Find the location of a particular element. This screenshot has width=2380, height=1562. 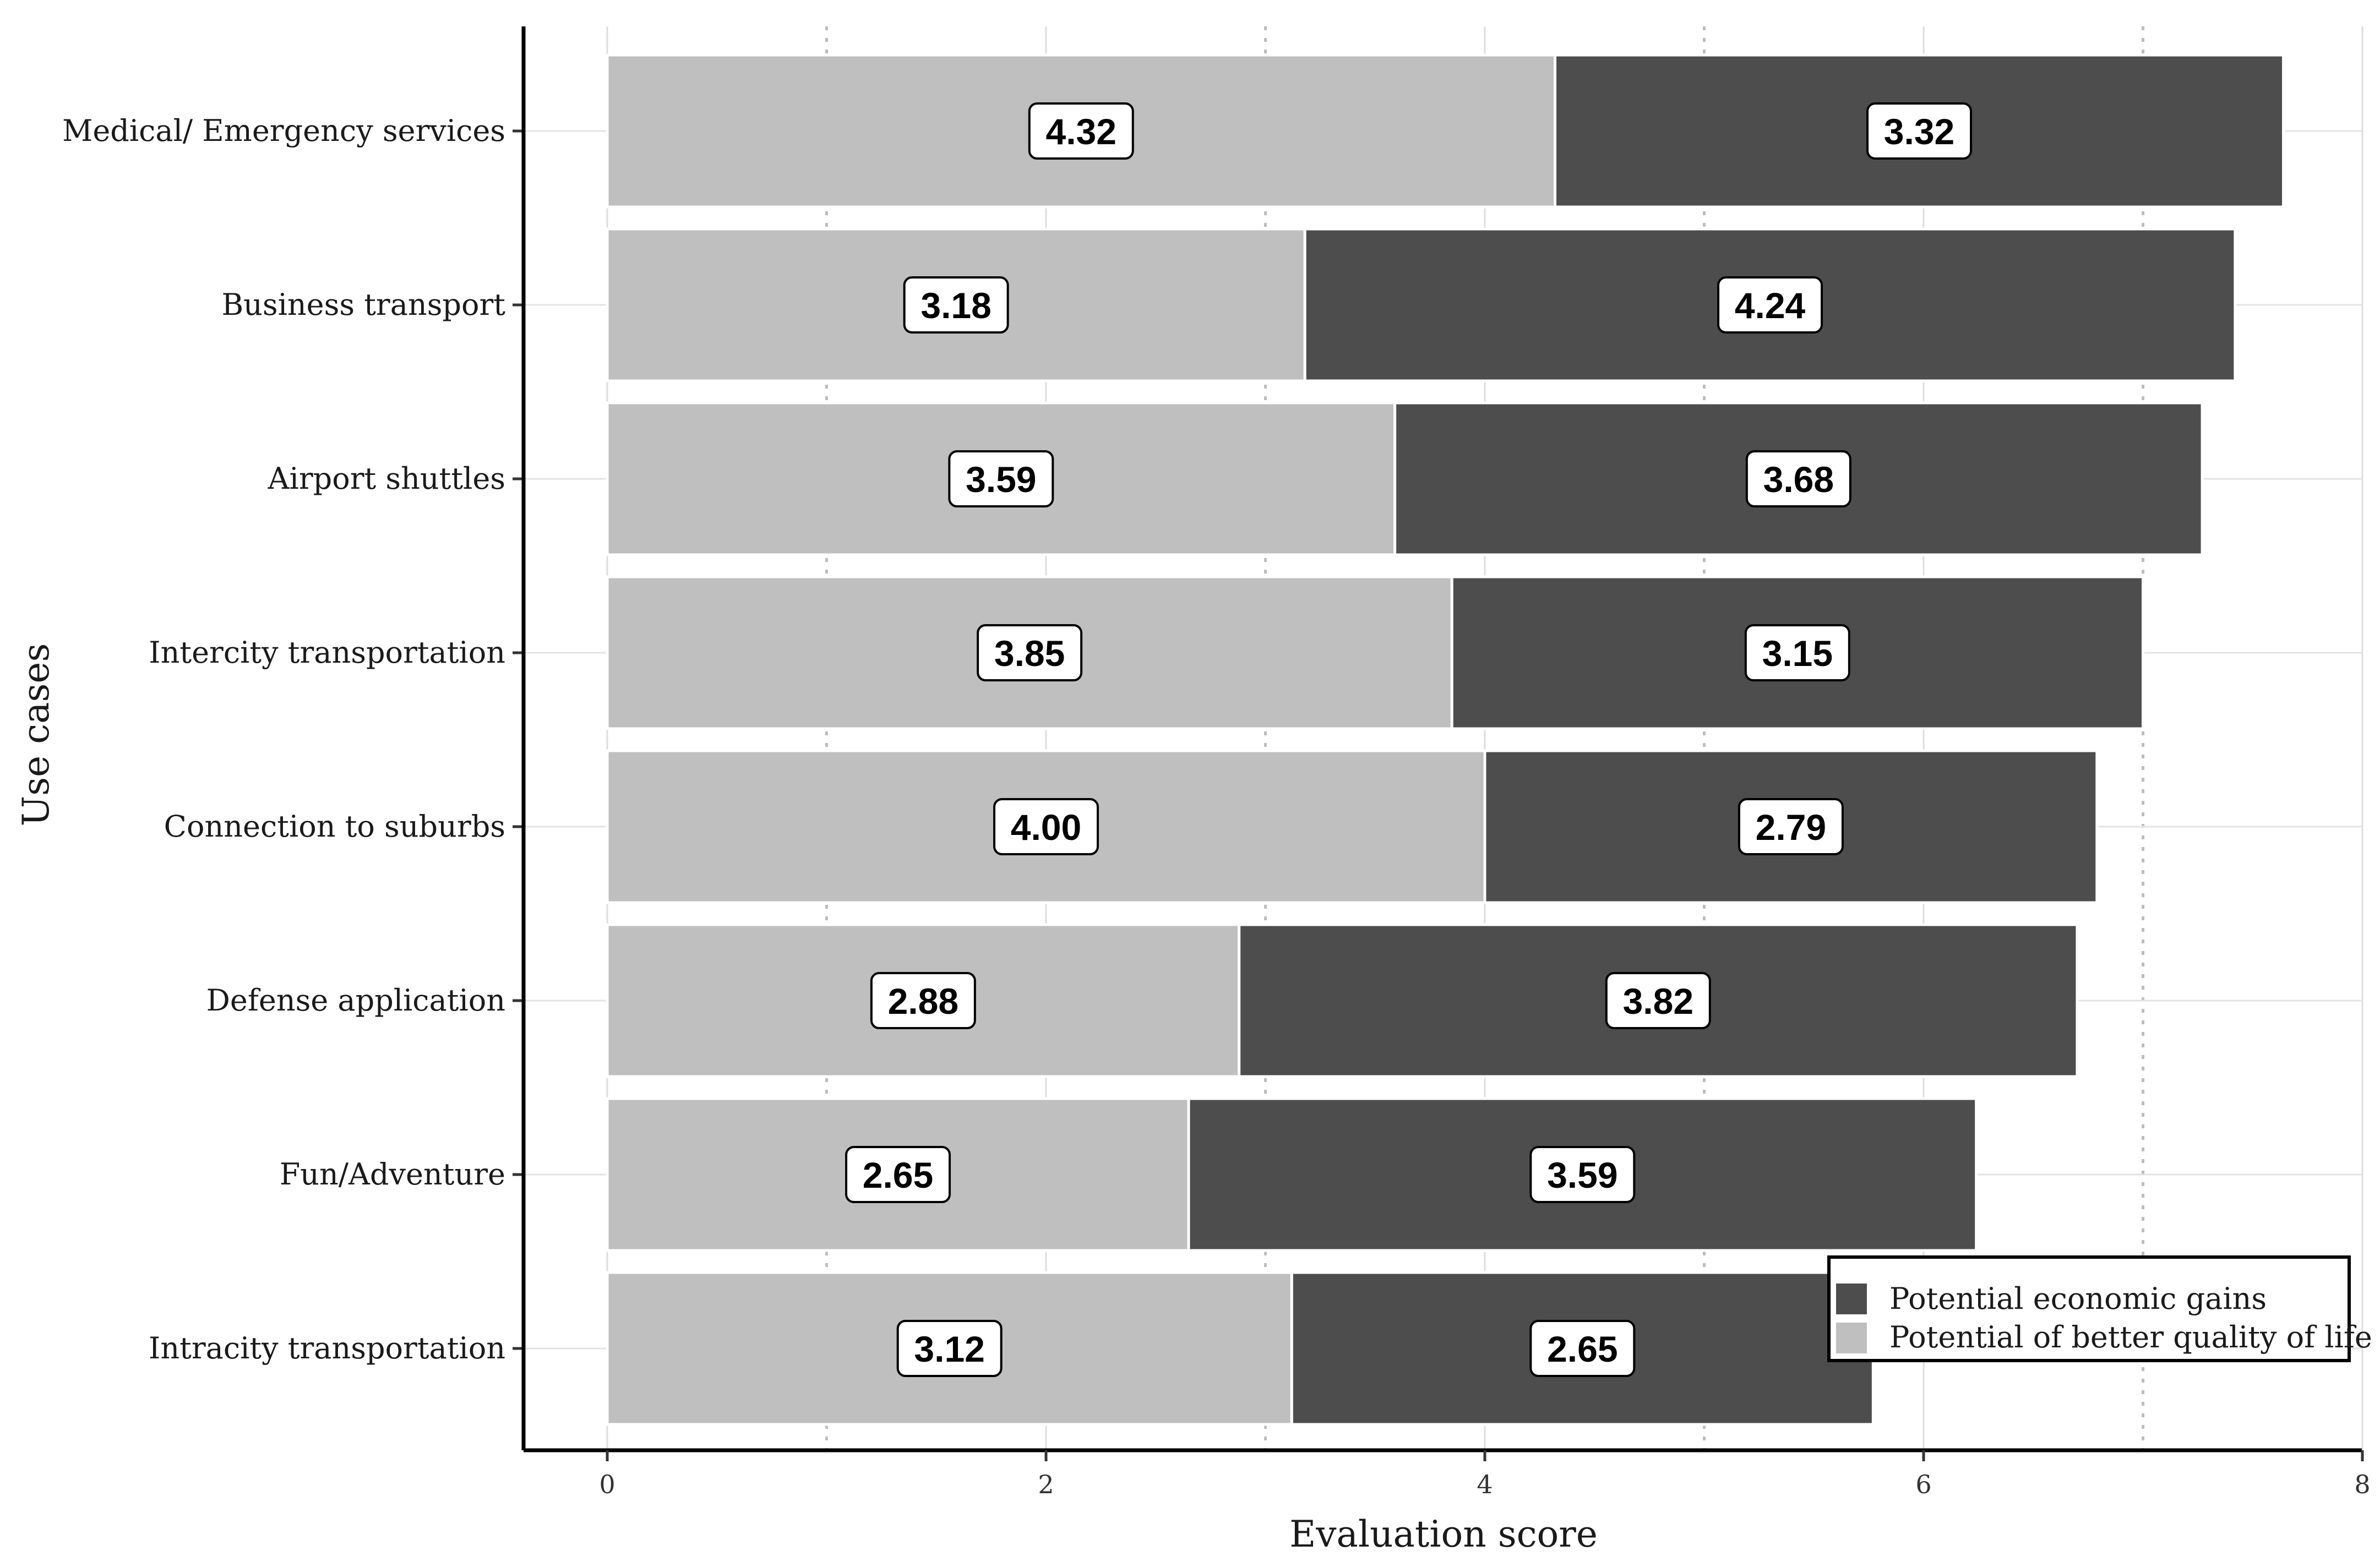

value-label: 4.32 is located at coordinates (1081, 131).